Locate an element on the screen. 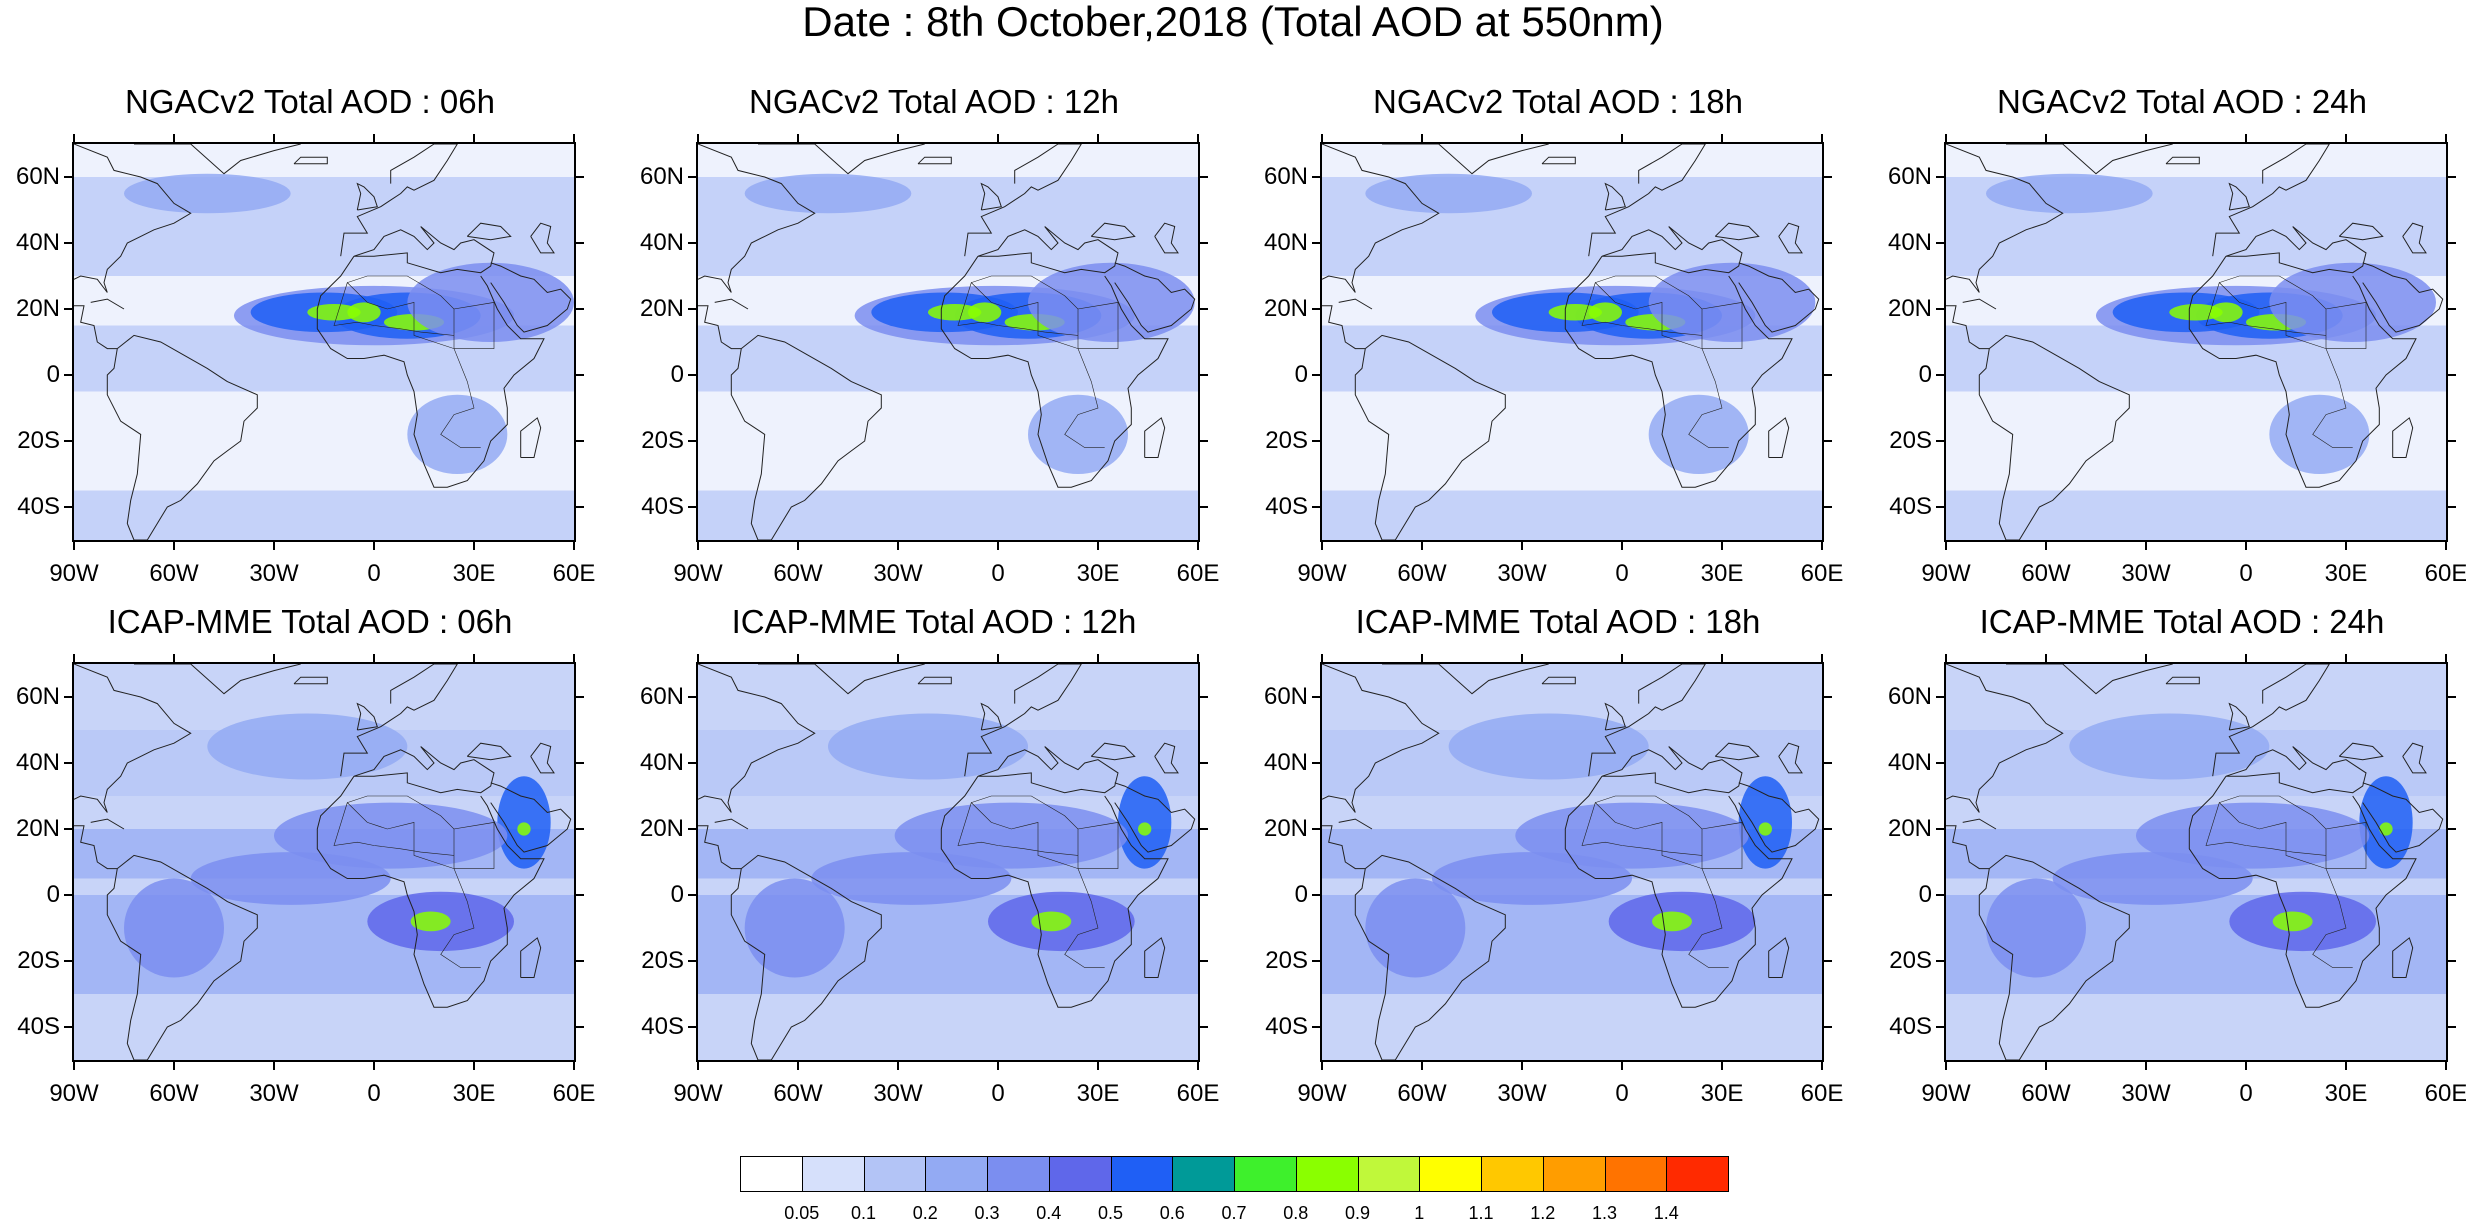 This screenshot has height=1223, width=2466. coastline-caspian is located at coordinates (2414, 238).